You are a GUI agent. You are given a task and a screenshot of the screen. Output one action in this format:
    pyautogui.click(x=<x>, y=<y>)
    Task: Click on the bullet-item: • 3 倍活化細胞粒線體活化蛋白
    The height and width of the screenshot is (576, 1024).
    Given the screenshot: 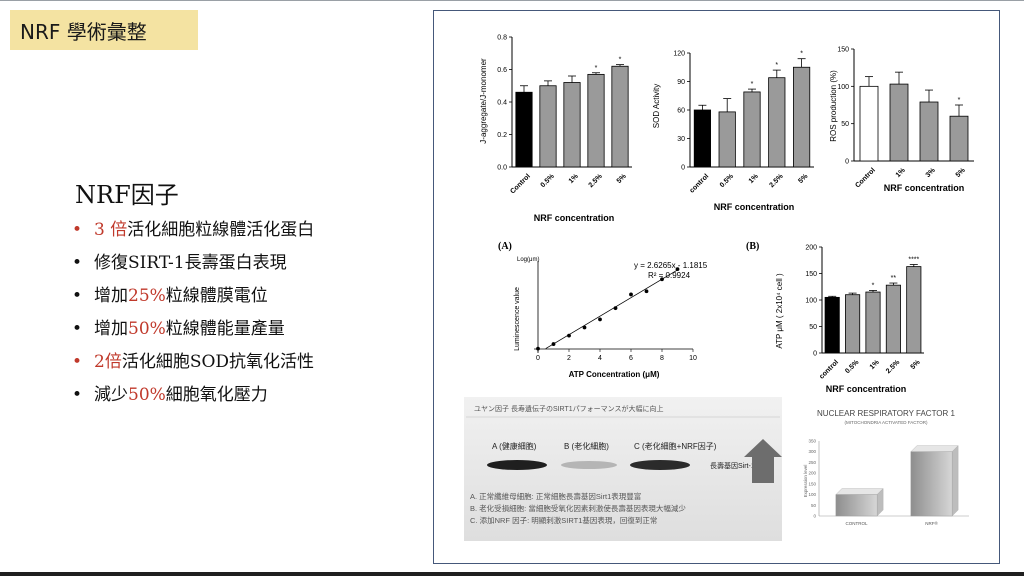 What is the action you would take?
    pyautogui.click(x=193, y=230)
    